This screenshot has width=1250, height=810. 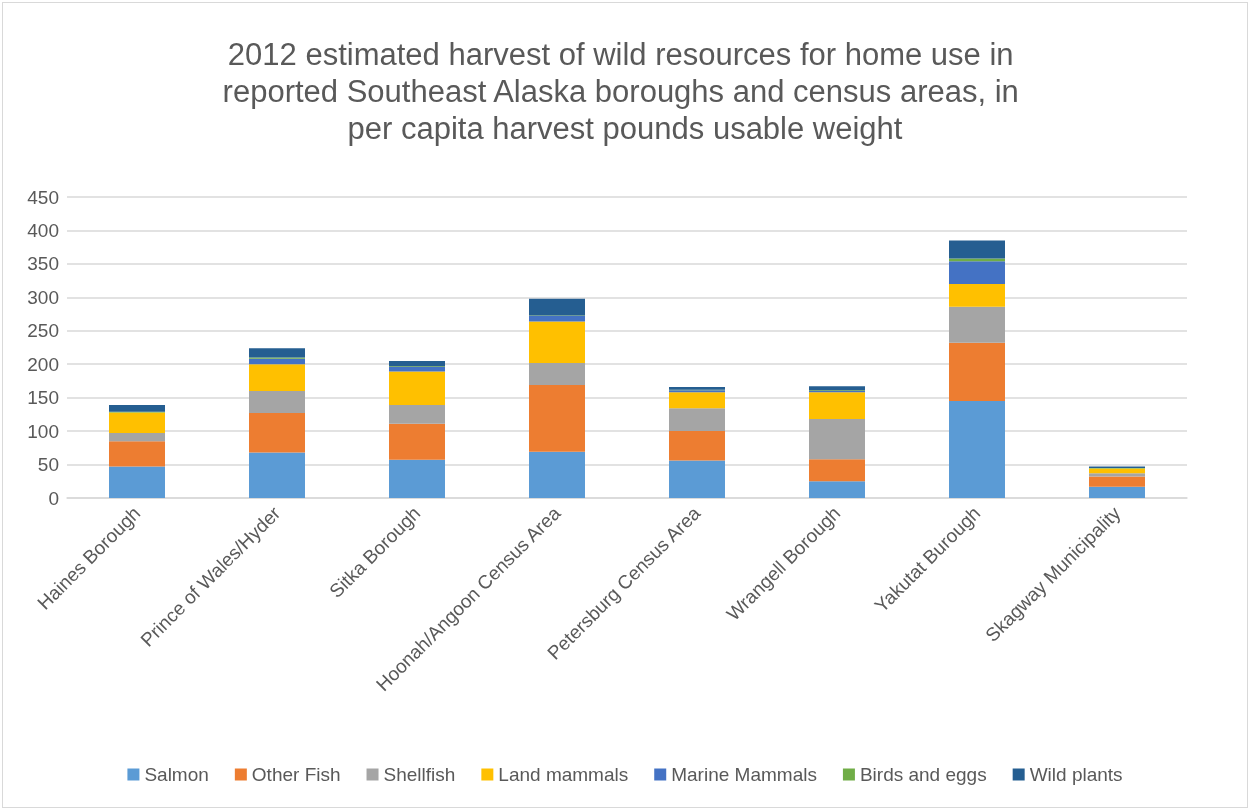 I want to click on y-tick-label: 350, so click(x=43, y=264).